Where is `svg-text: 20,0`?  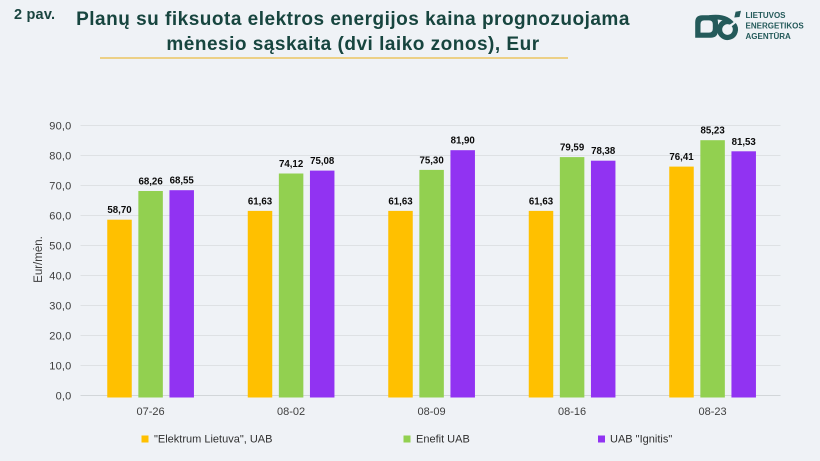
svg-text: 20,0 is located at coordinates (60, 337).